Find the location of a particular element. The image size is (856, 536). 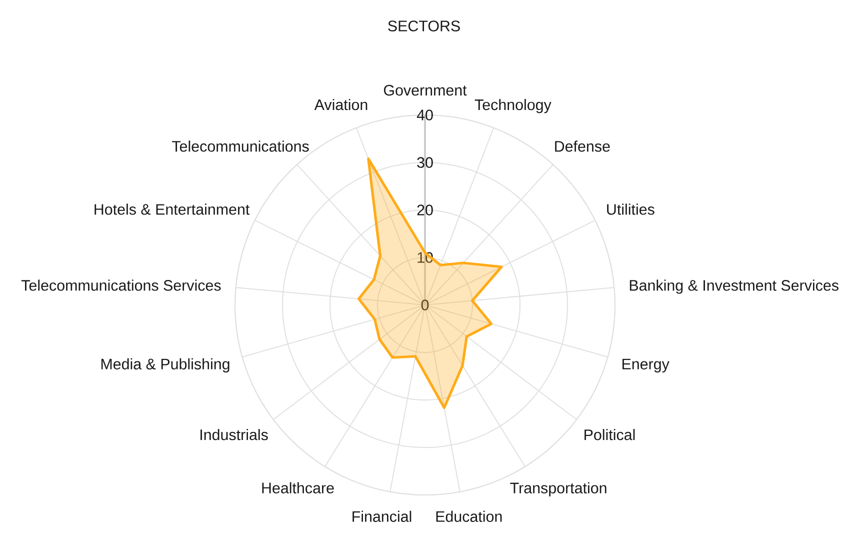

spoke-label: Media & Publishing is located at coordinates (165, 365).